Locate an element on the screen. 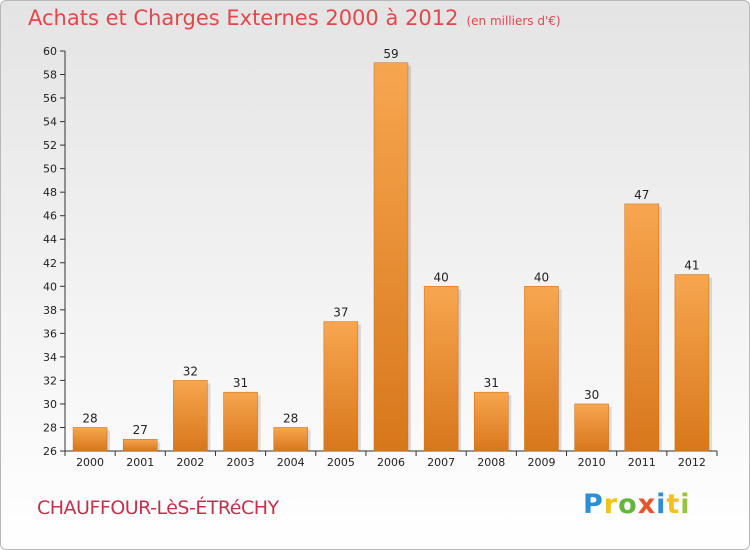 The width and height of the screenshot is (750, 550). value-label-2006: 59 is located at coordinates (390, 54).